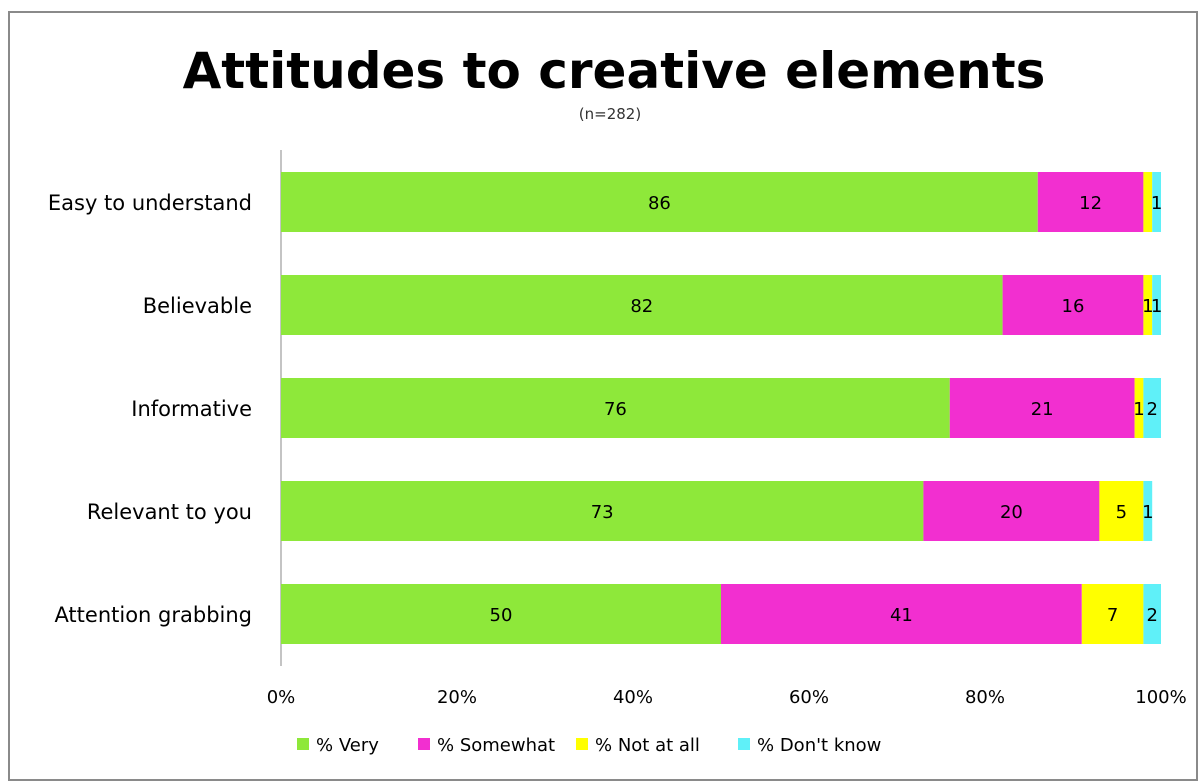 This screenshot has width=1200, height=781. Describe the element at coordinates (496, 745) in the screenshot. I see `legend-label: % Somewhat` at that location.